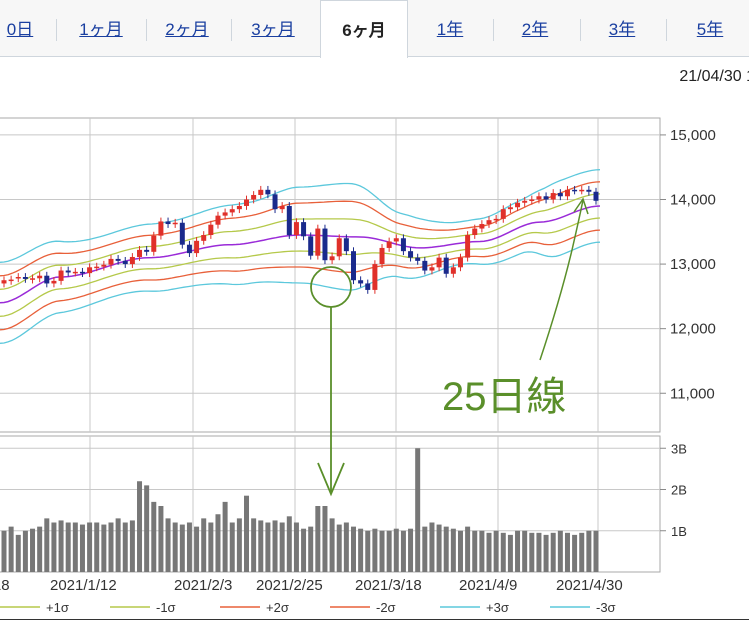 The height and width of the screenshot is (642, 749). What do you see at coordinates (364, 29) in the screenshot?
I see `tab-6-months: 6ヶ月` at bounding box center [364, 29].